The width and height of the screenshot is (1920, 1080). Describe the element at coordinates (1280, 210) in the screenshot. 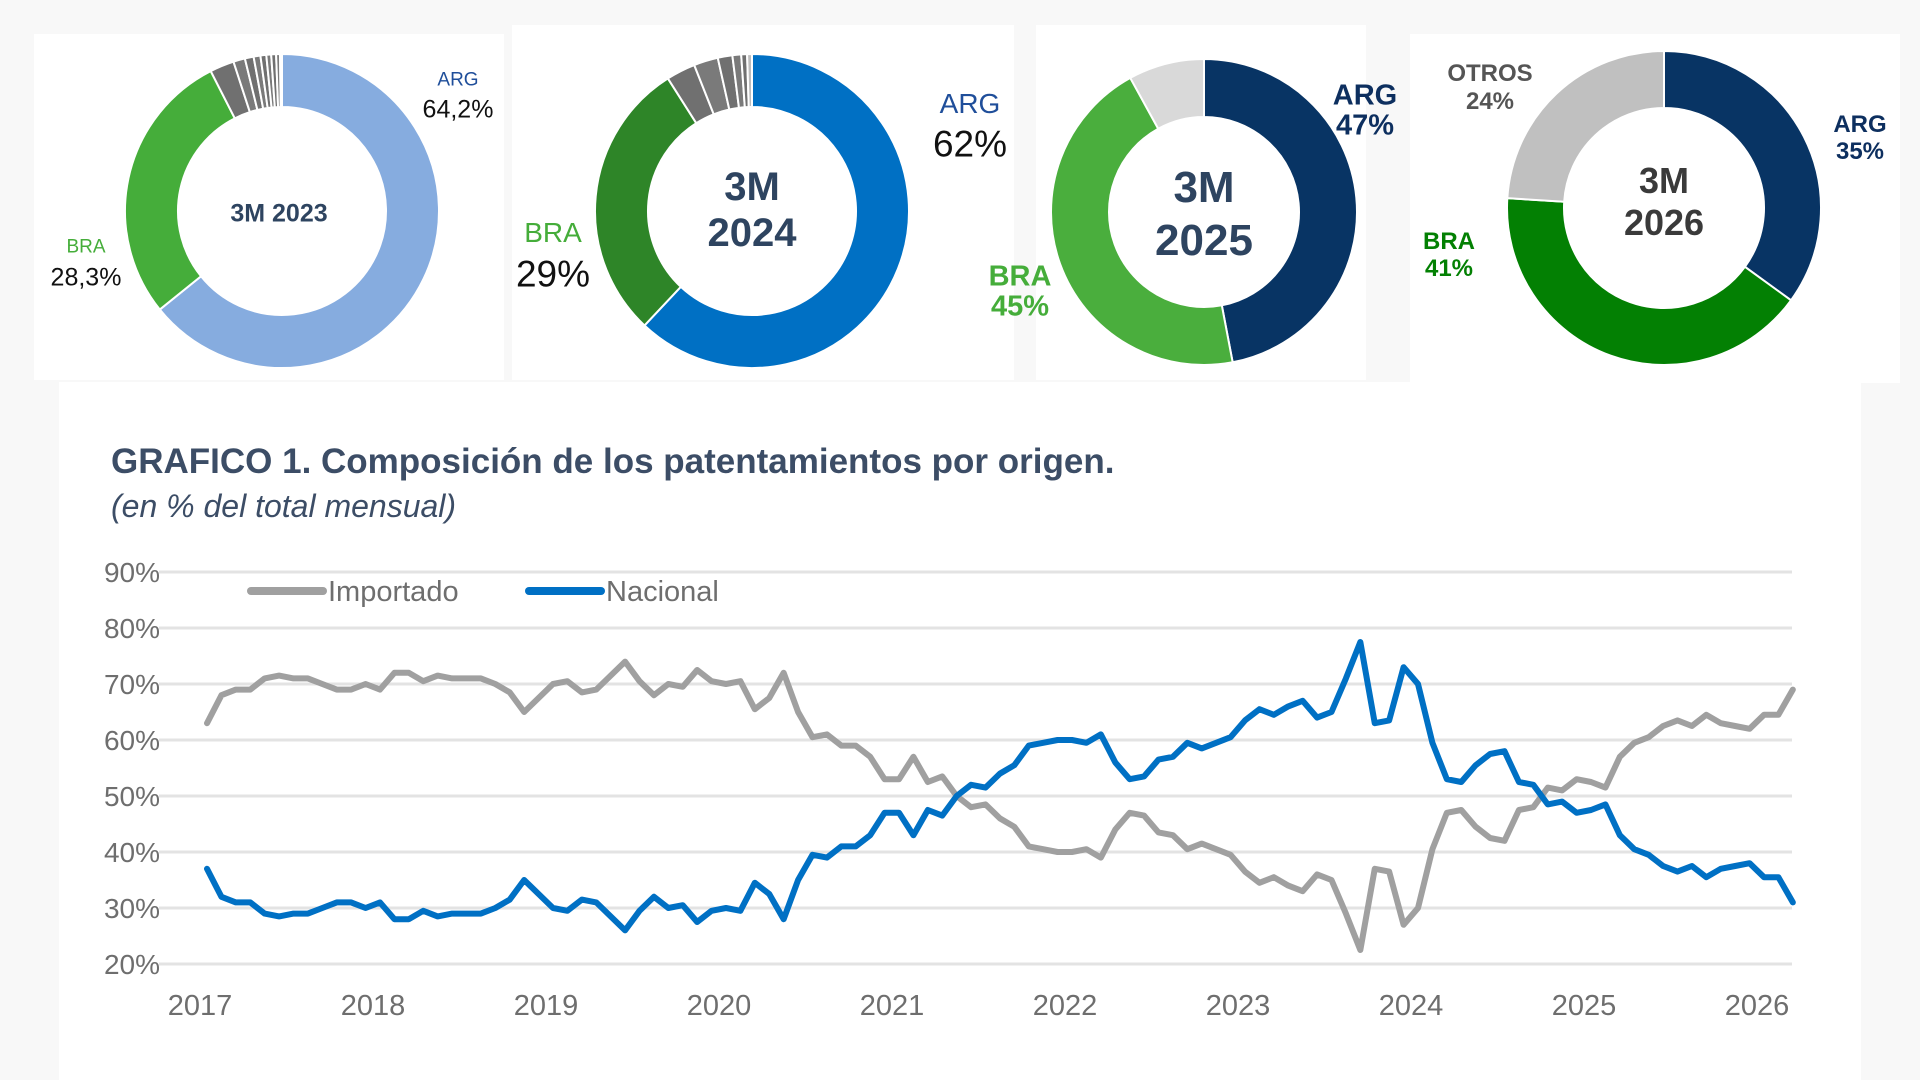

I see `donut-2-slice-arg` at that location.